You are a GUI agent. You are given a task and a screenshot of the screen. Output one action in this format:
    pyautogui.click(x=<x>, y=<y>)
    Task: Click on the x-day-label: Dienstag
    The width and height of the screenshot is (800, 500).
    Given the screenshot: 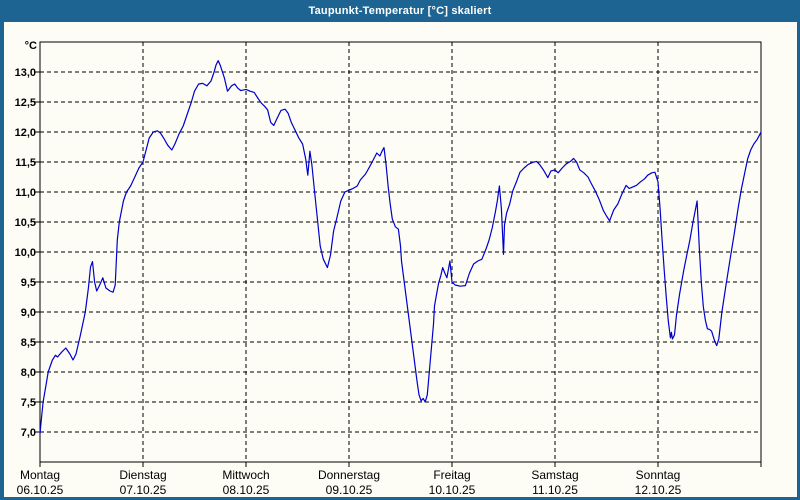 What is the action you would take?
    pyautogui.click(x=142, y=475)
    